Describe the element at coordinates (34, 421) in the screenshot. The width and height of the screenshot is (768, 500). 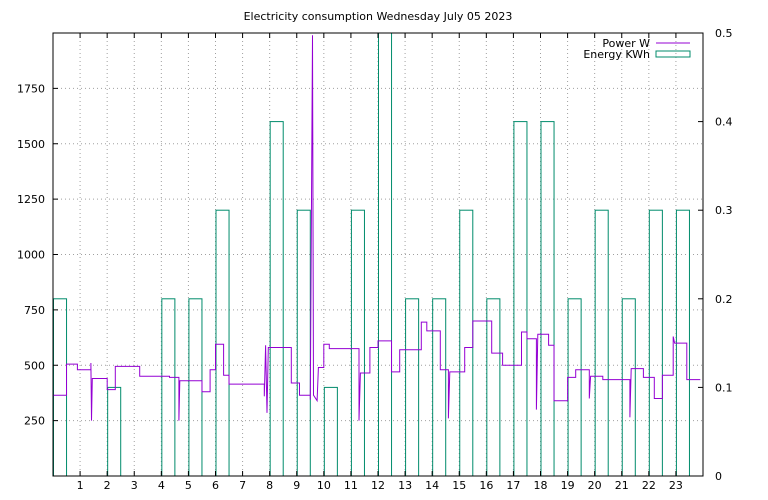
I see `y-left-tick-label: 250` at that location.